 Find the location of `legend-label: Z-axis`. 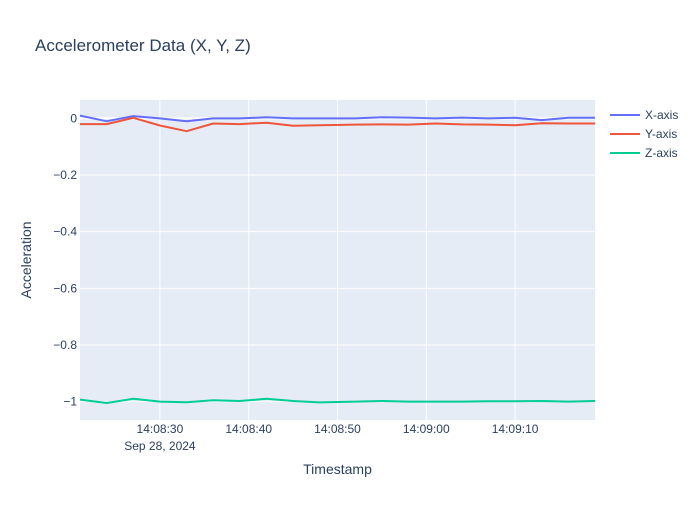

legend-label: Z-axis is located at coordinates (661, 153).